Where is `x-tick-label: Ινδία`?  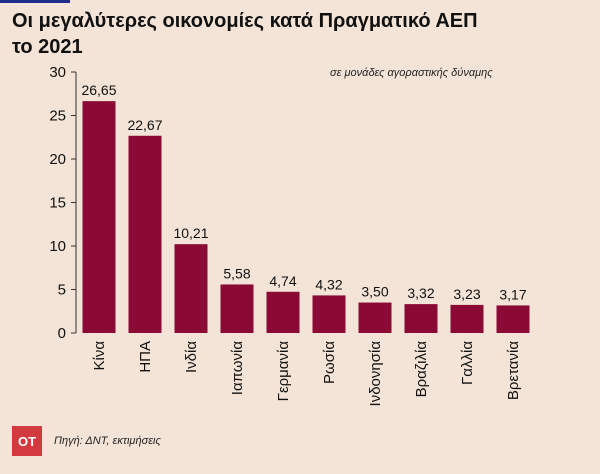 x-tick-label: Ινδία is located at coordinates (191, 357).